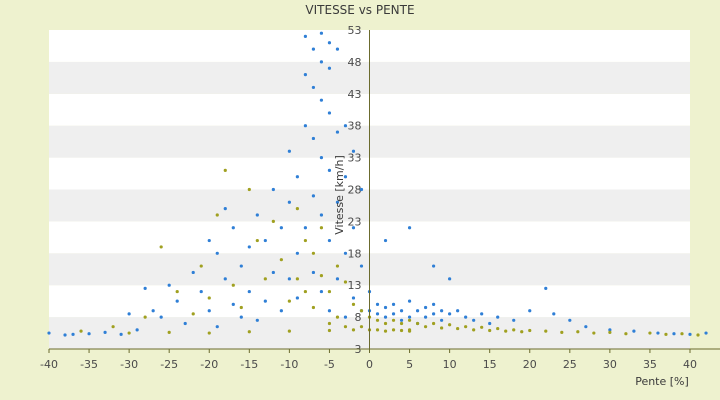 The width and height of the screenshot is (720, 400). Describe the element at coordinates (355, 158) in the screenshot. I see `y-tick-label: 33` at that location.